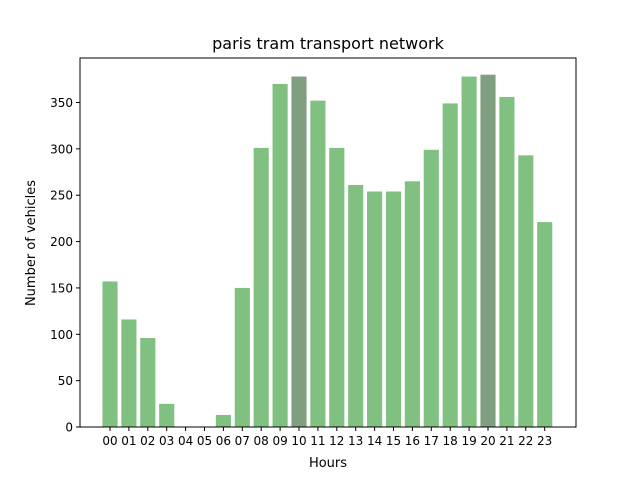 This screenshot has height=480, width=640. What do you see at coordinates (328, 43) in the screenshot?
I see `chart-title: paris tram transport network` at bounding box center [328, 43].